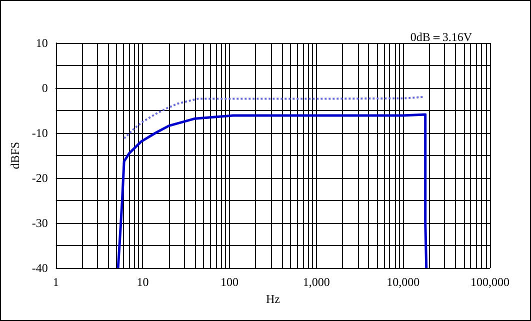  Describe the element at coordinates (142, 282) in the screenshot. I see `x-tick-label: 10` at that location.